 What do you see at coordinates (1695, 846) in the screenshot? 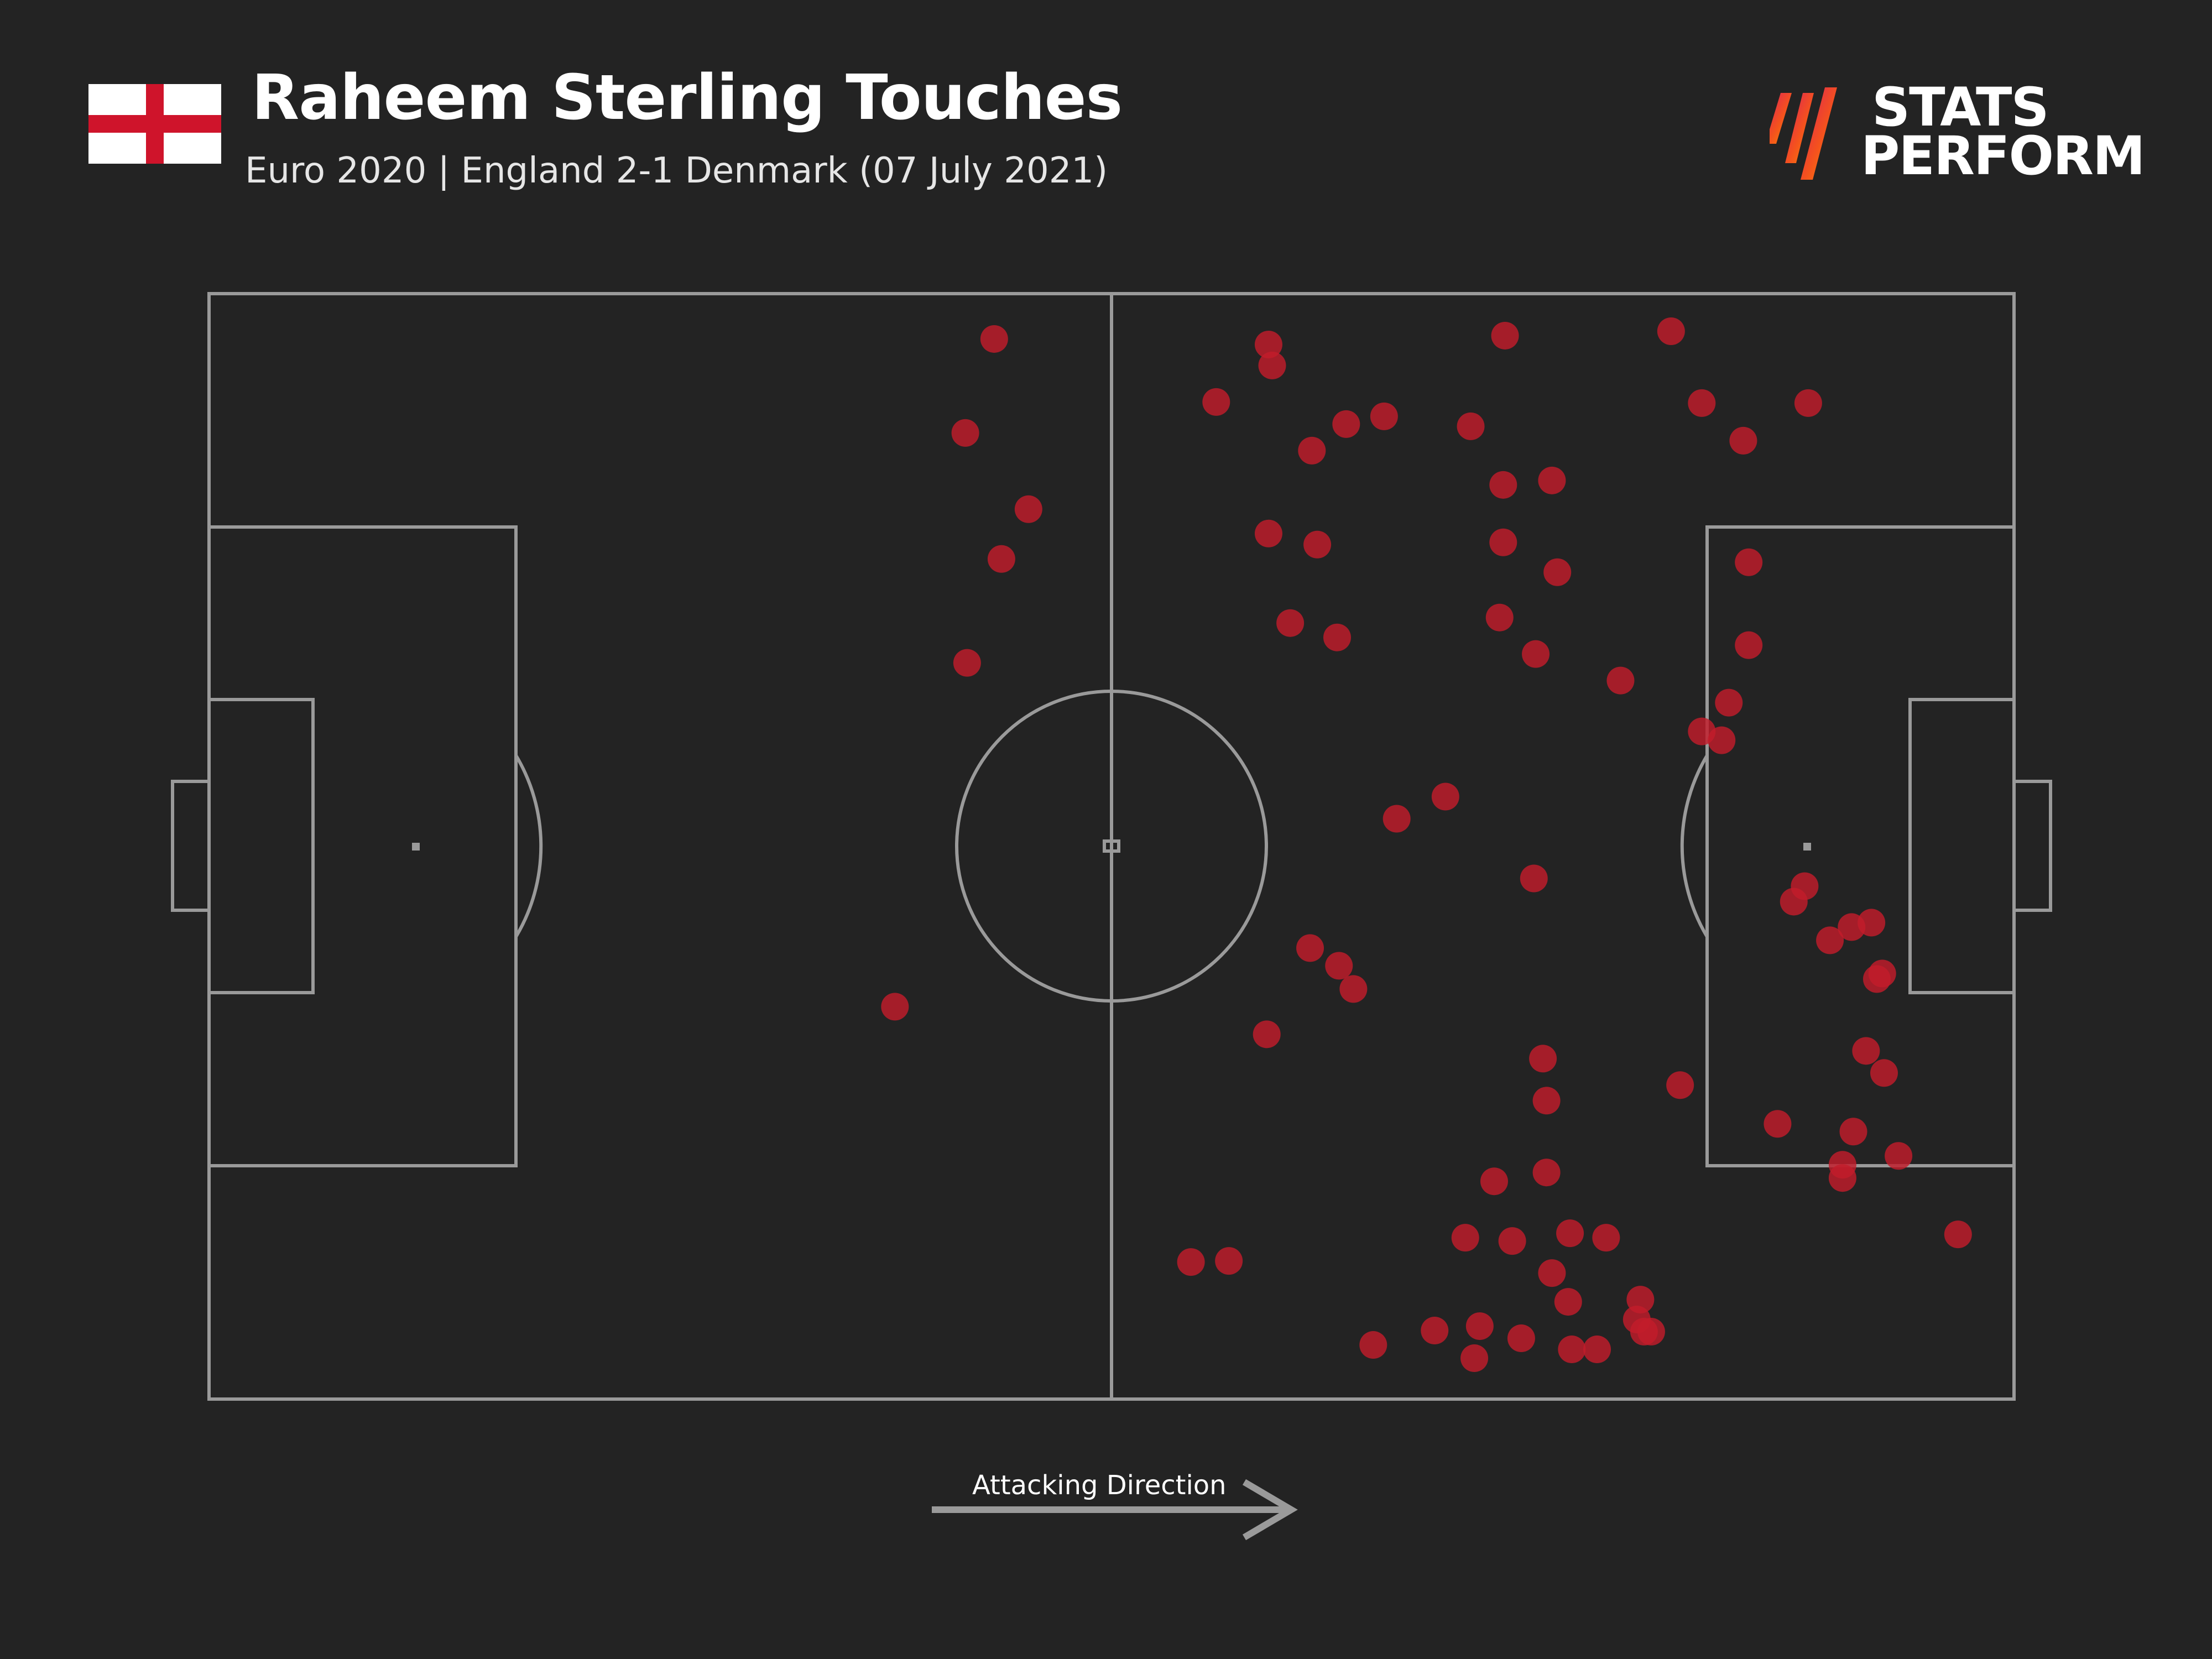
I see `right-penalty-arc` at bounding box center [1695, 846].